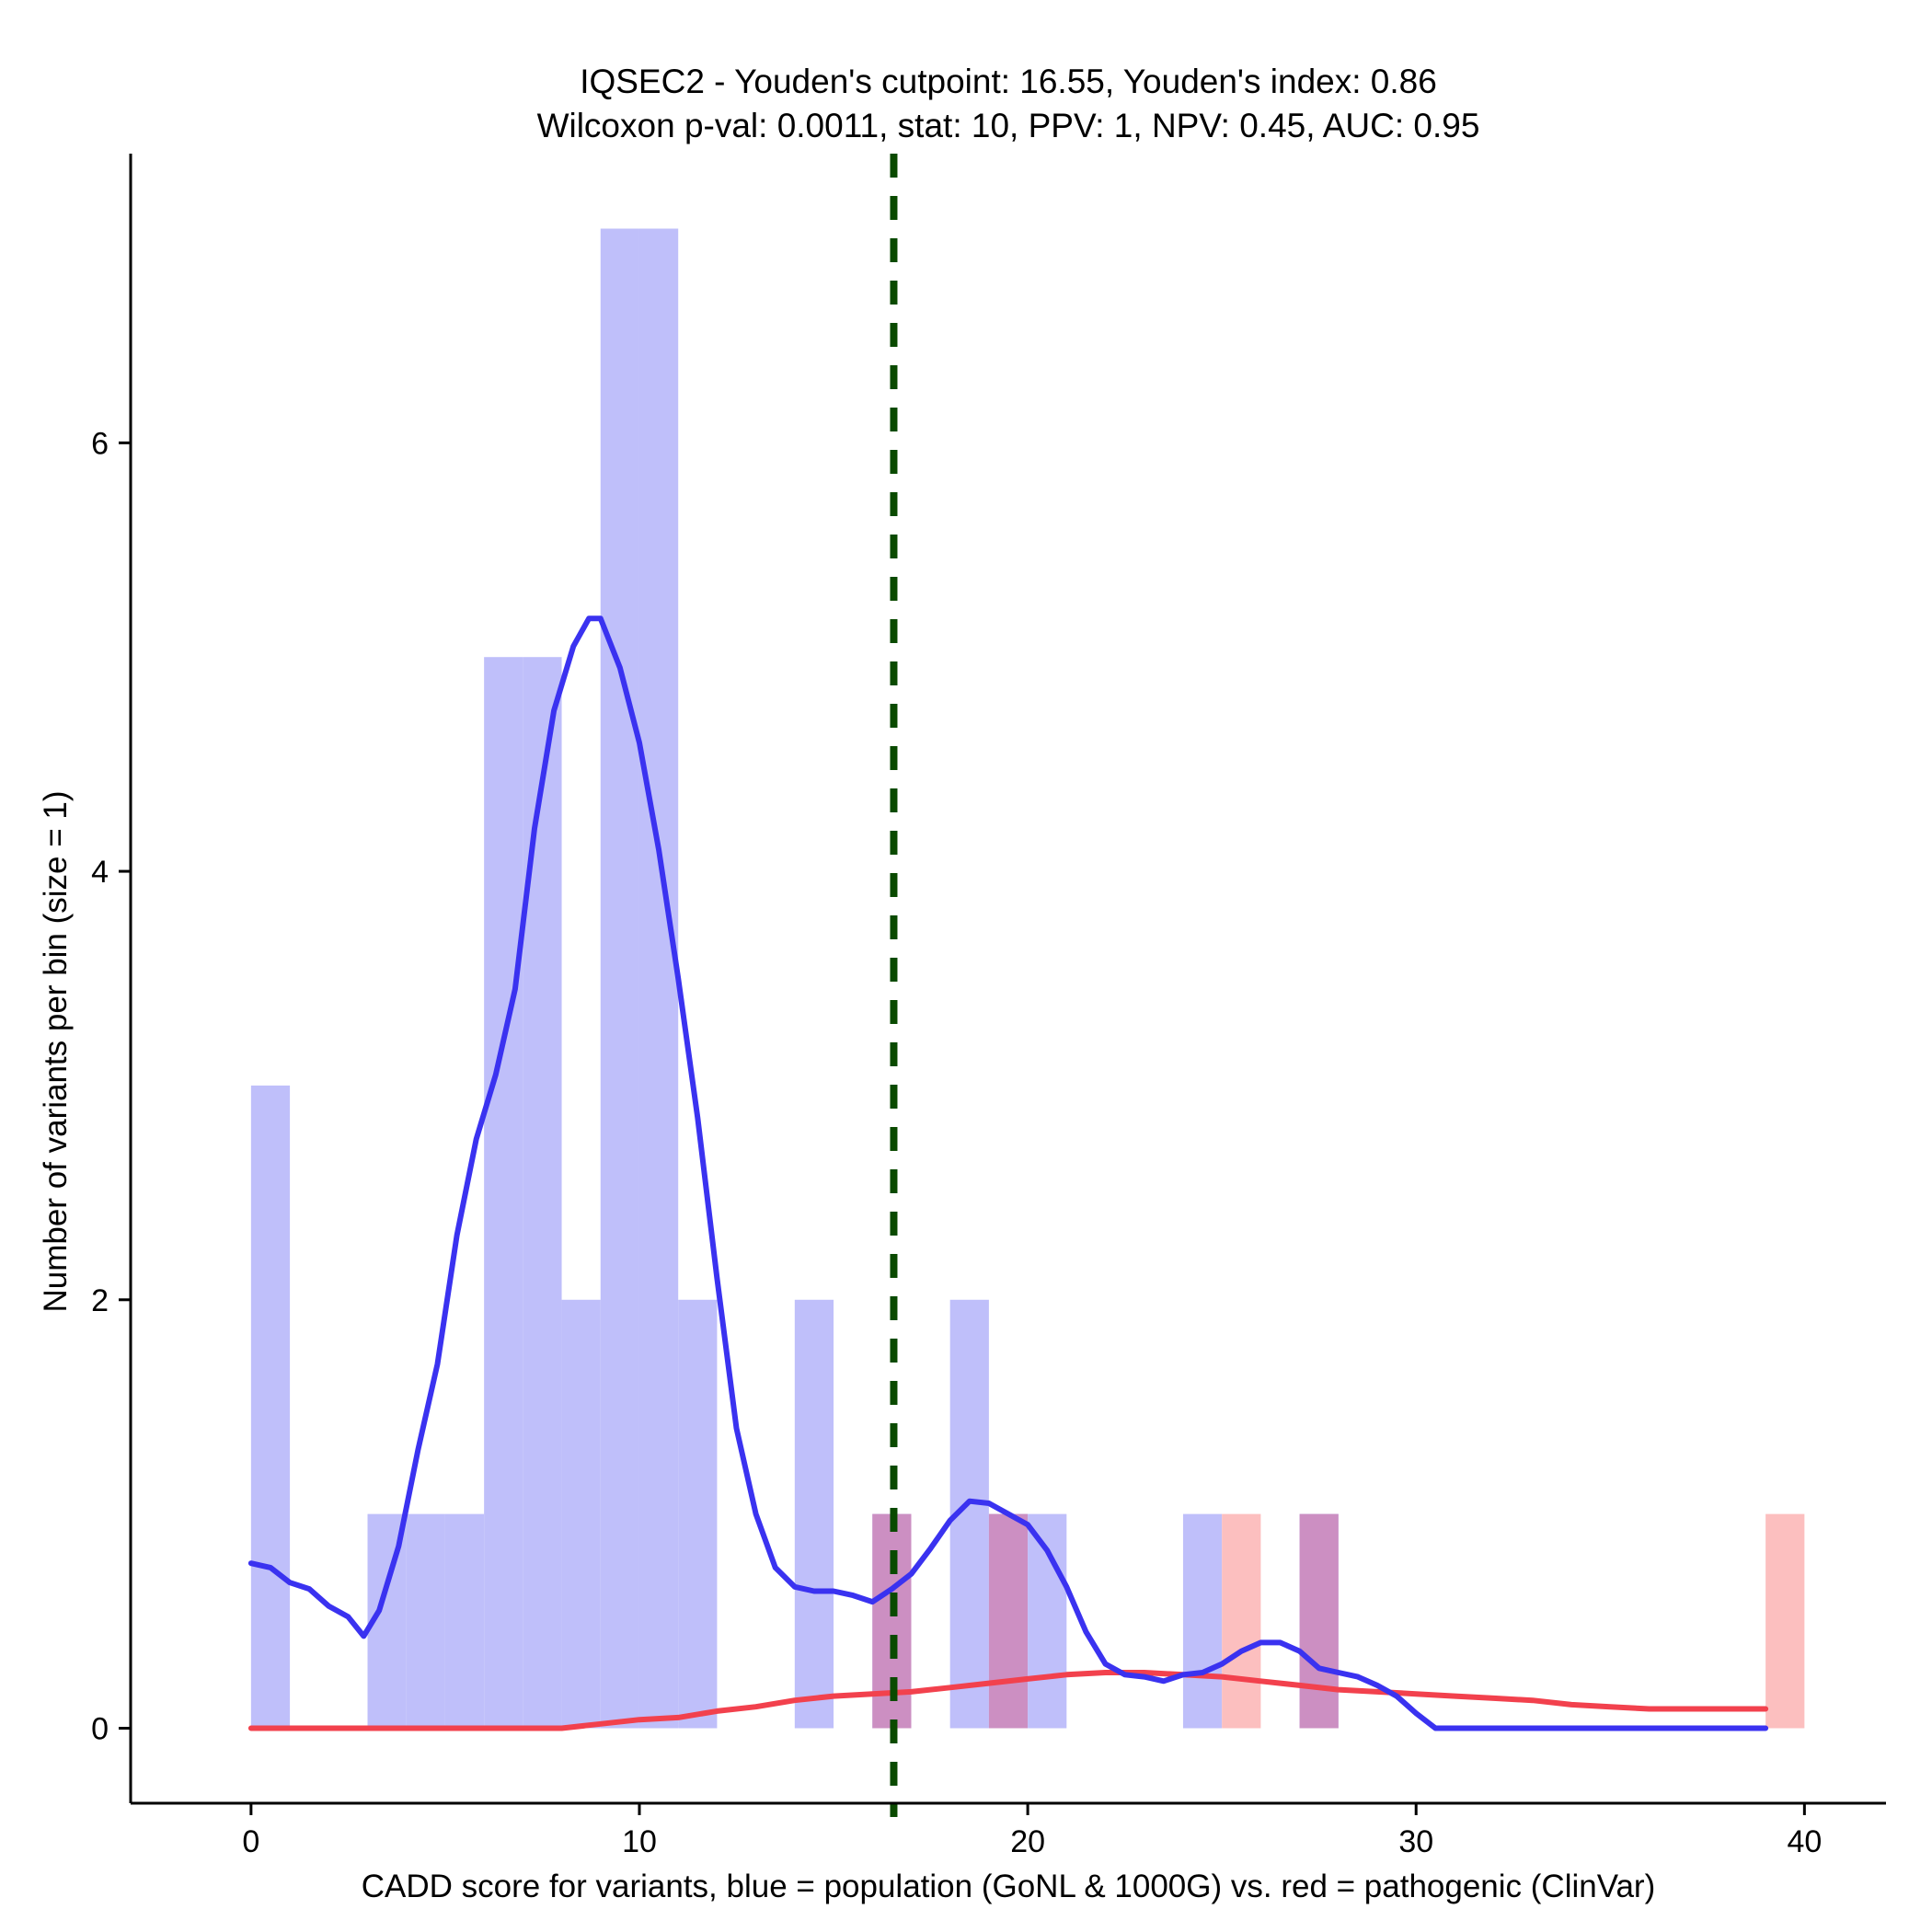  I want to click on pathogenic-density-line, so click(1008, 1700).